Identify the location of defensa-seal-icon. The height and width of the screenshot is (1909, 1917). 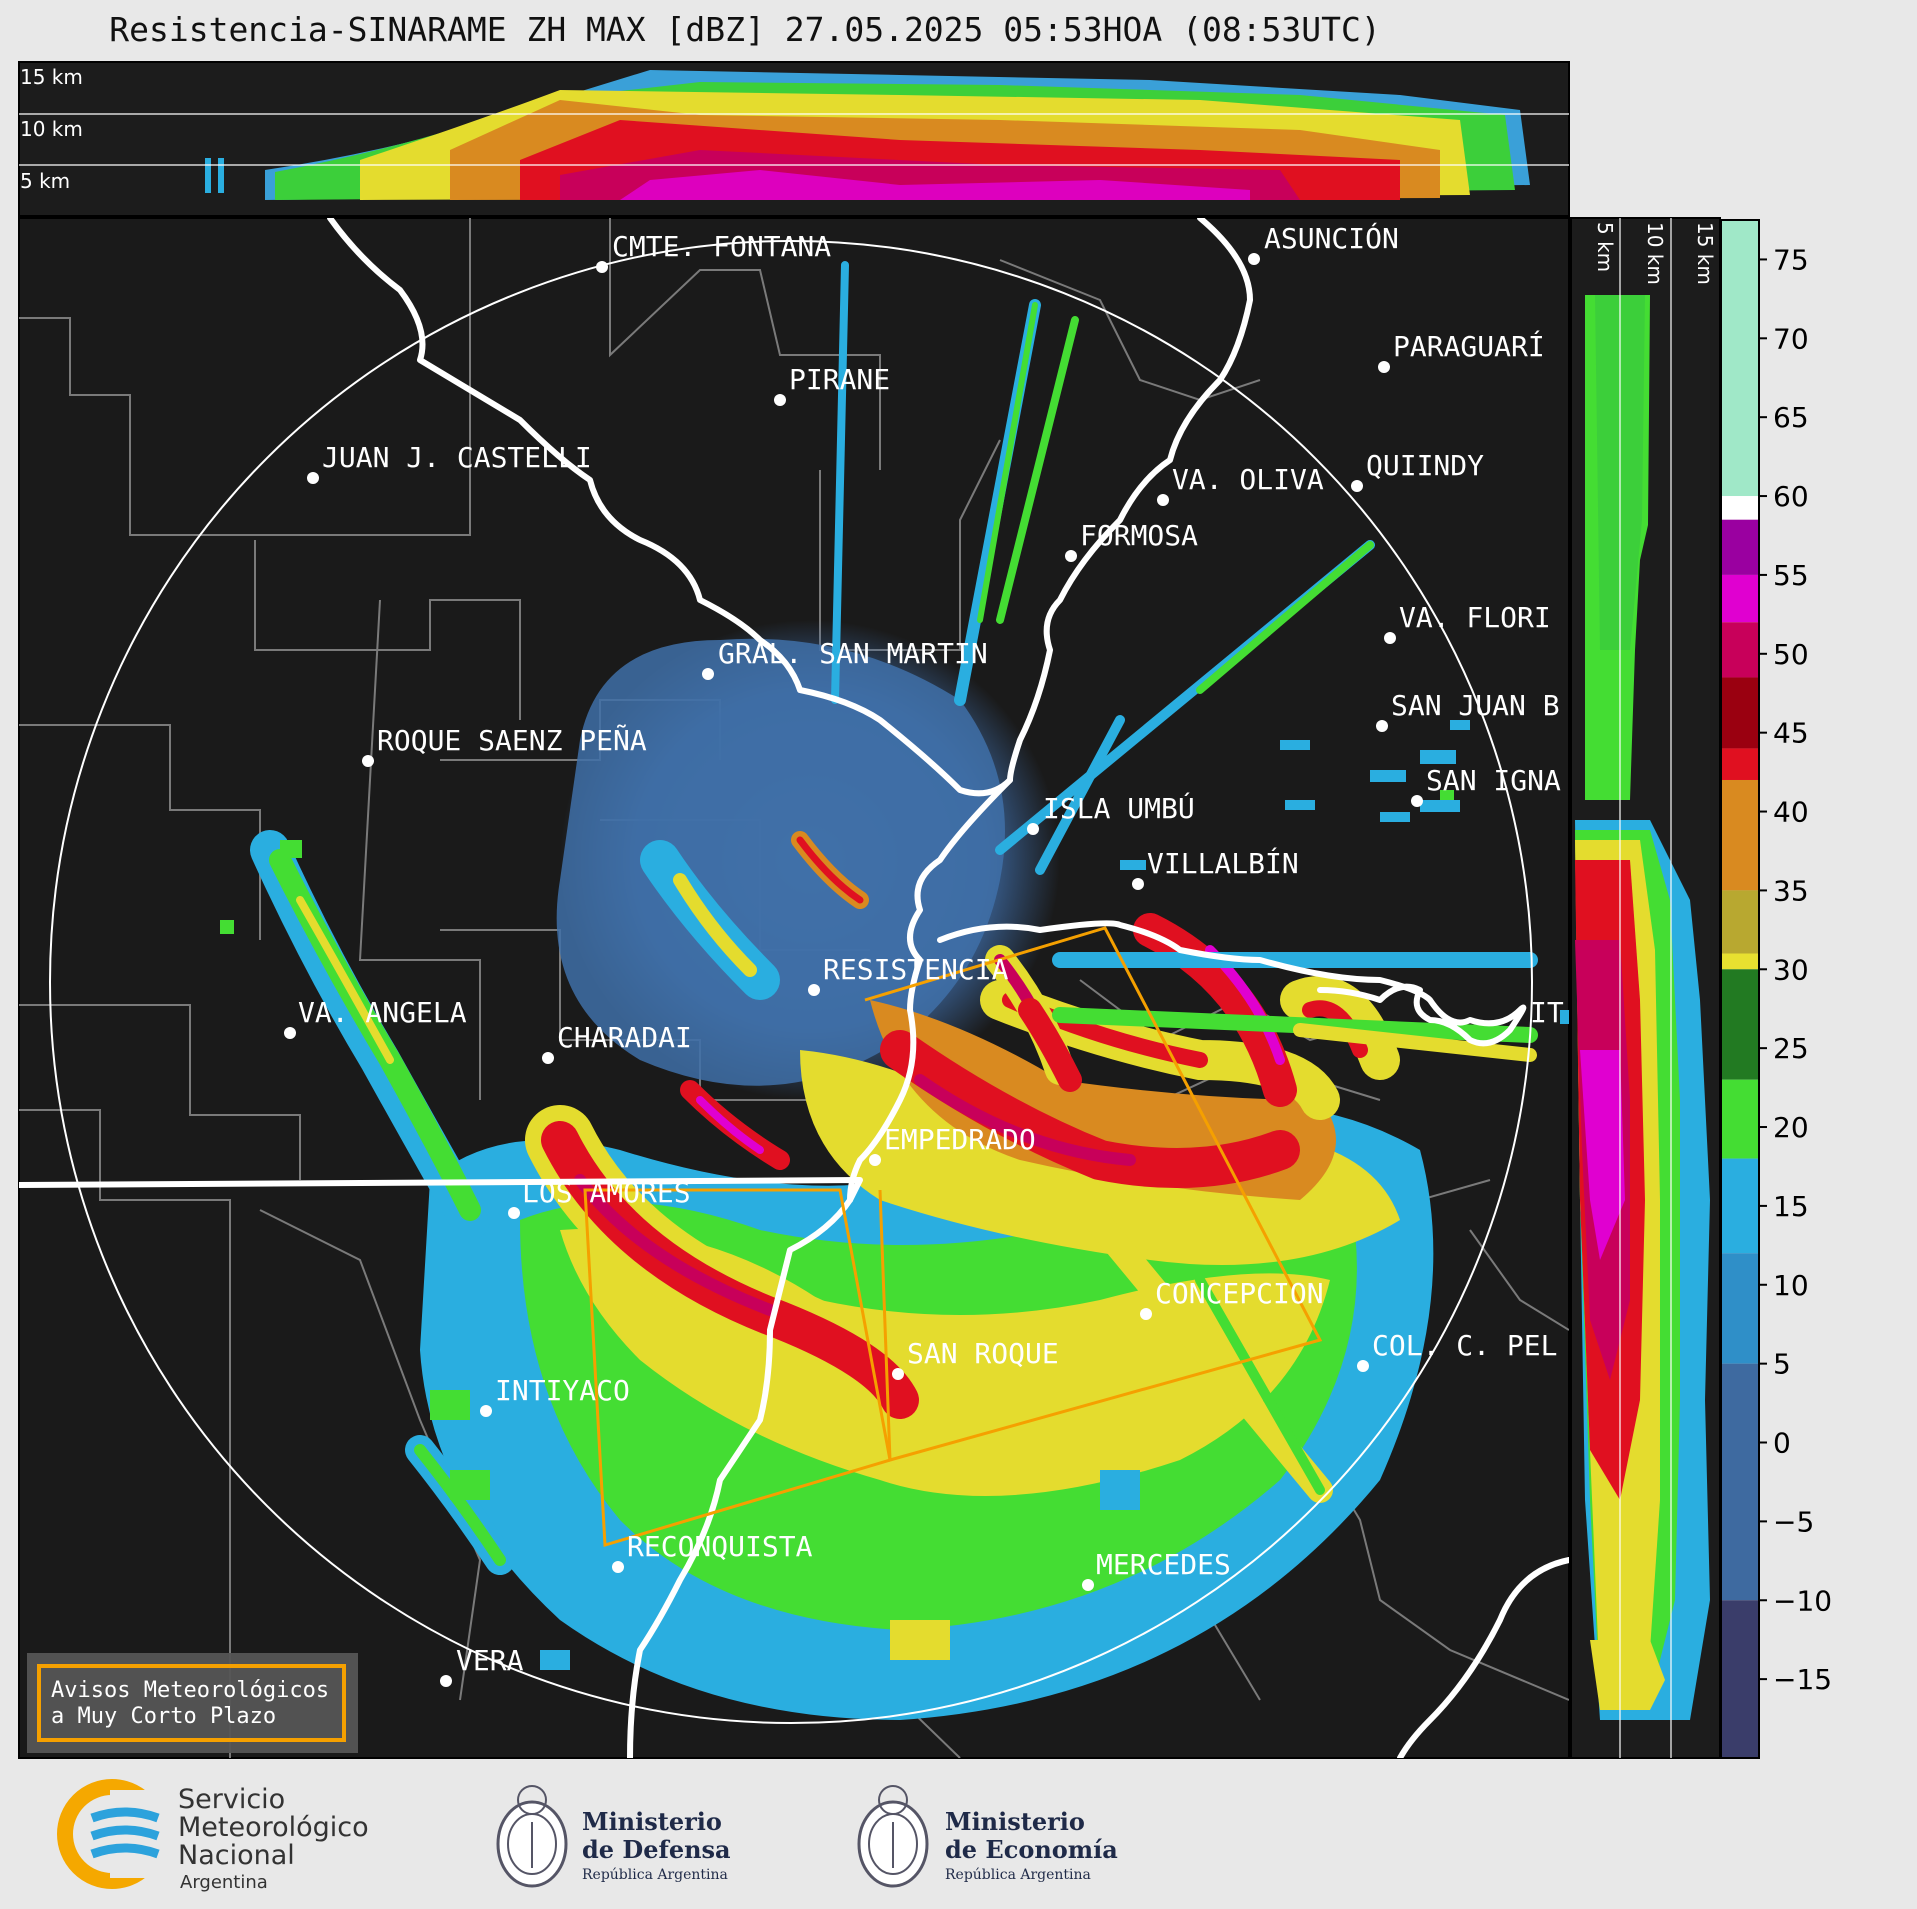
(532, 1836).